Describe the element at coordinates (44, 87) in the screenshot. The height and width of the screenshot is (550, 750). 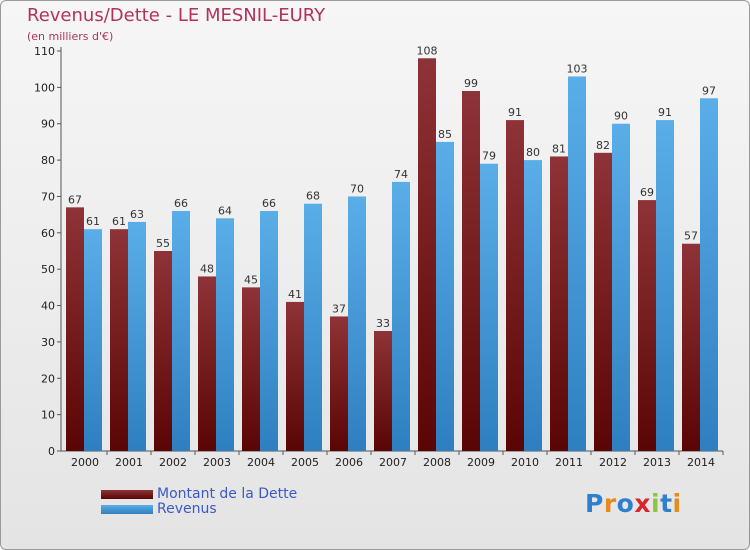
I see `y-tick-label: 100` at that location.